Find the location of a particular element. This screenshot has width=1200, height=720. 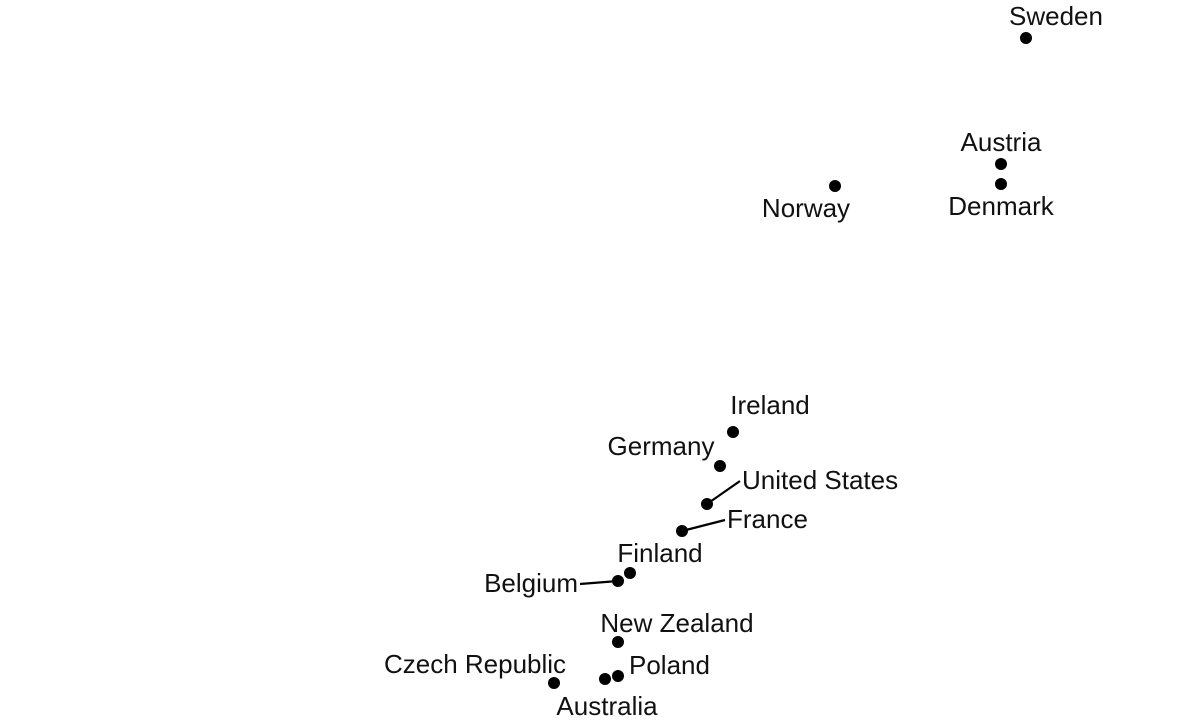

leader-france is located at coordinates (703, 525).